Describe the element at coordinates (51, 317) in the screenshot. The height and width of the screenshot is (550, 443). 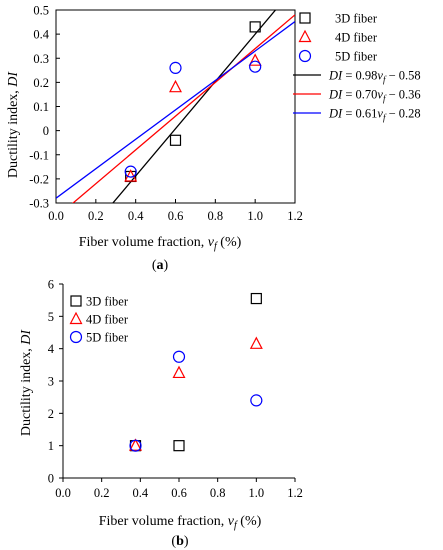
I see `panel-b-y-tick-label: 5` at that location.